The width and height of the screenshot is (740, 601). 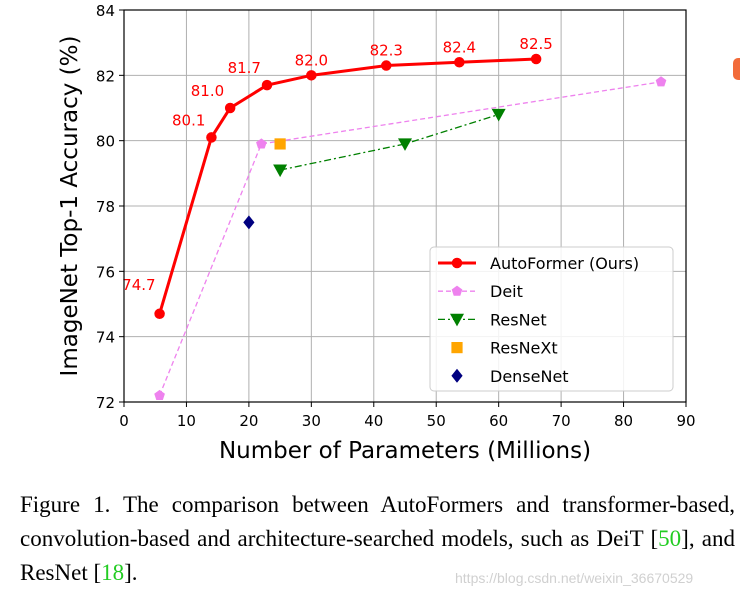 What do you see at coordinates (457, 375) in the screenshot?
I see `legend-marker-densenet` at bounding box center [457, 375].